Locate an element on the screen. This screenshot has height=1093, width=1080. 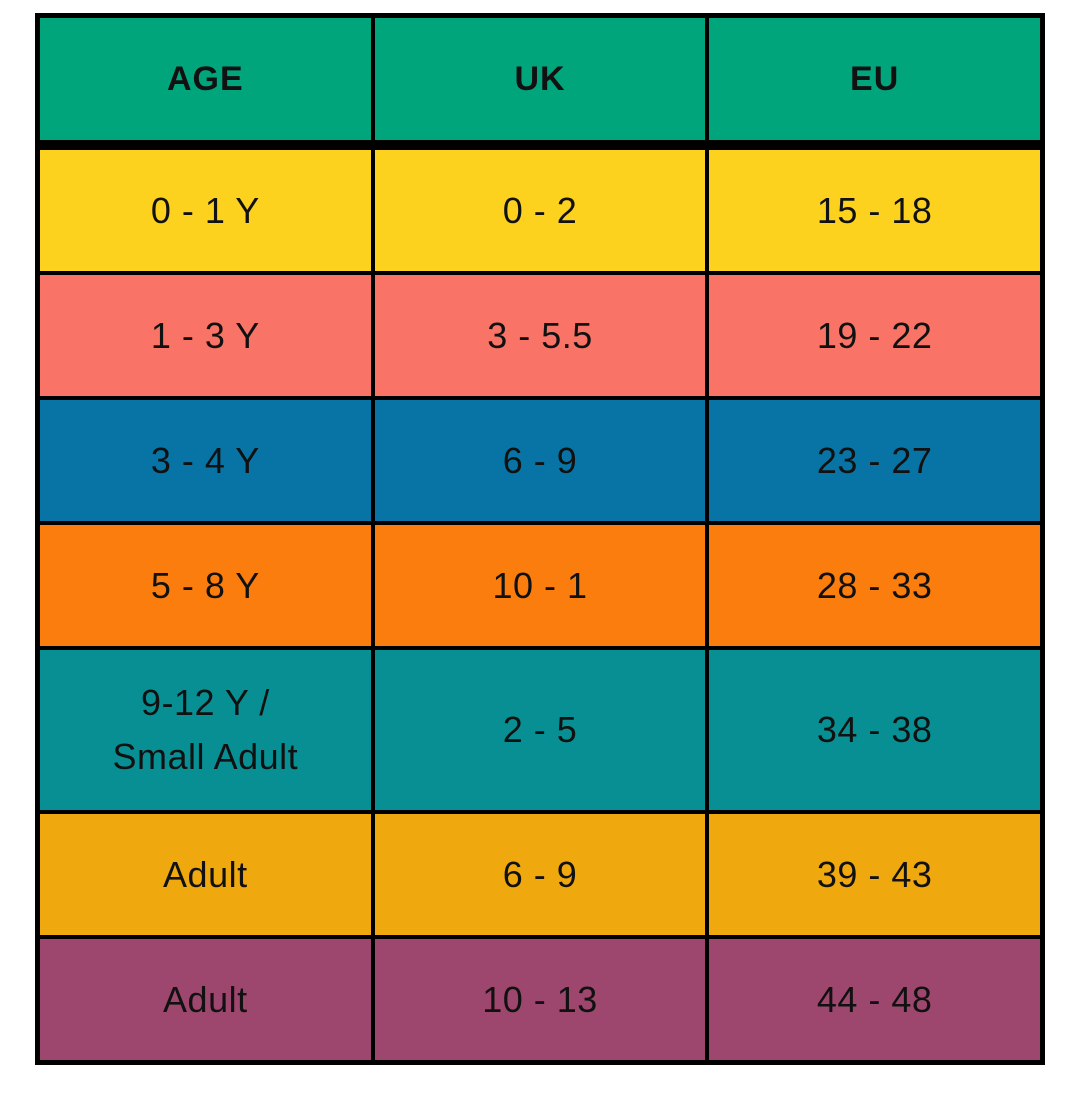
eu-size-cell: 39 - 43 is located at coordinates (874, 874).